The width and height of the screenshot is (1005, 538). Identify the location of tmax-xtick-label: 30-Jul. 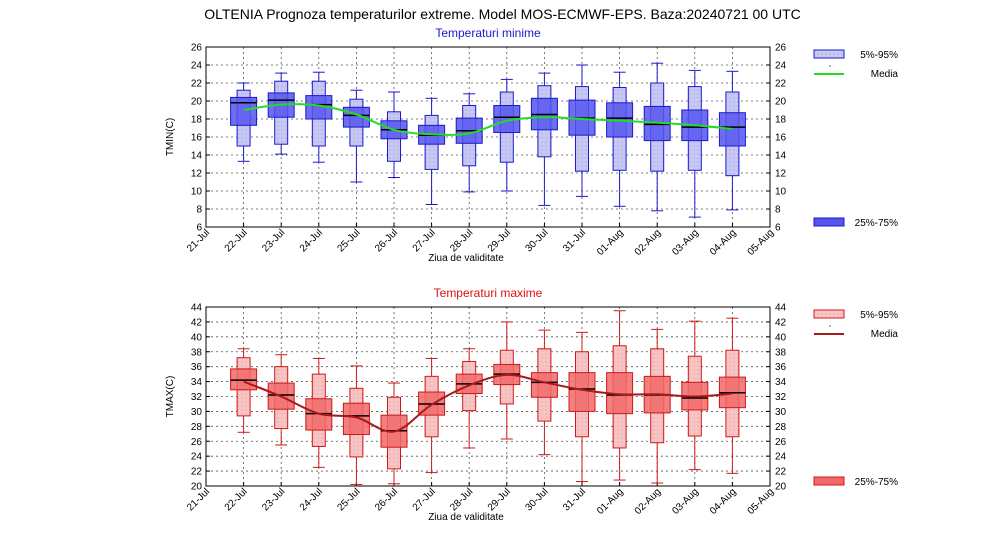
(536, 499).